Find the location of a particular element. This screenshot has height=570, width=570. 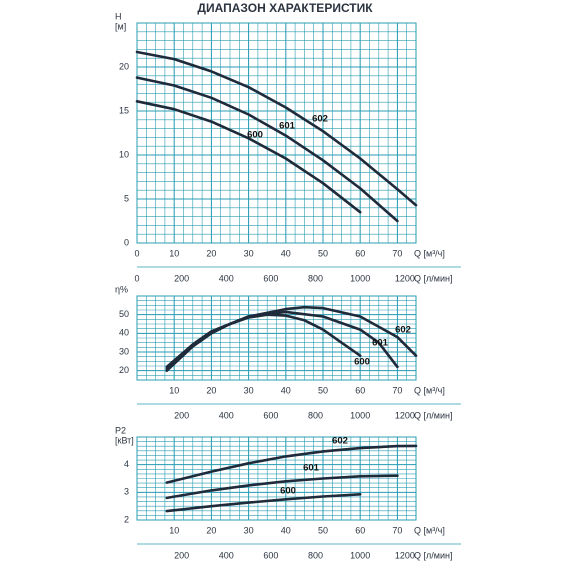

y-tick-label: 2 is located at coordinates (126, 519).